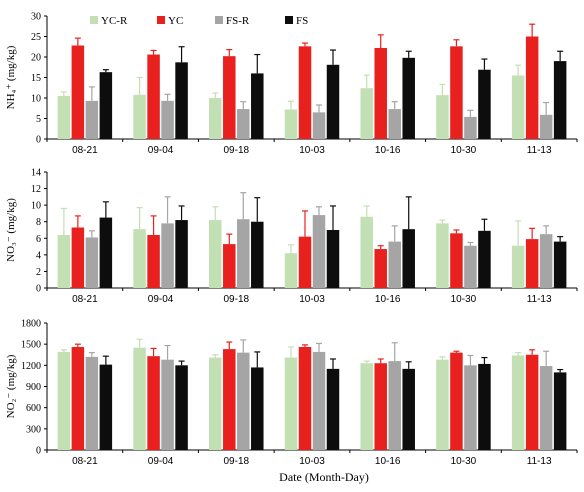 The width and height of the screenshot is (584, 492). What do you see at coordinates (85, 299) in the screenshot?
I see `x-tick-label: 08-21` at bounding box center [85, 299].